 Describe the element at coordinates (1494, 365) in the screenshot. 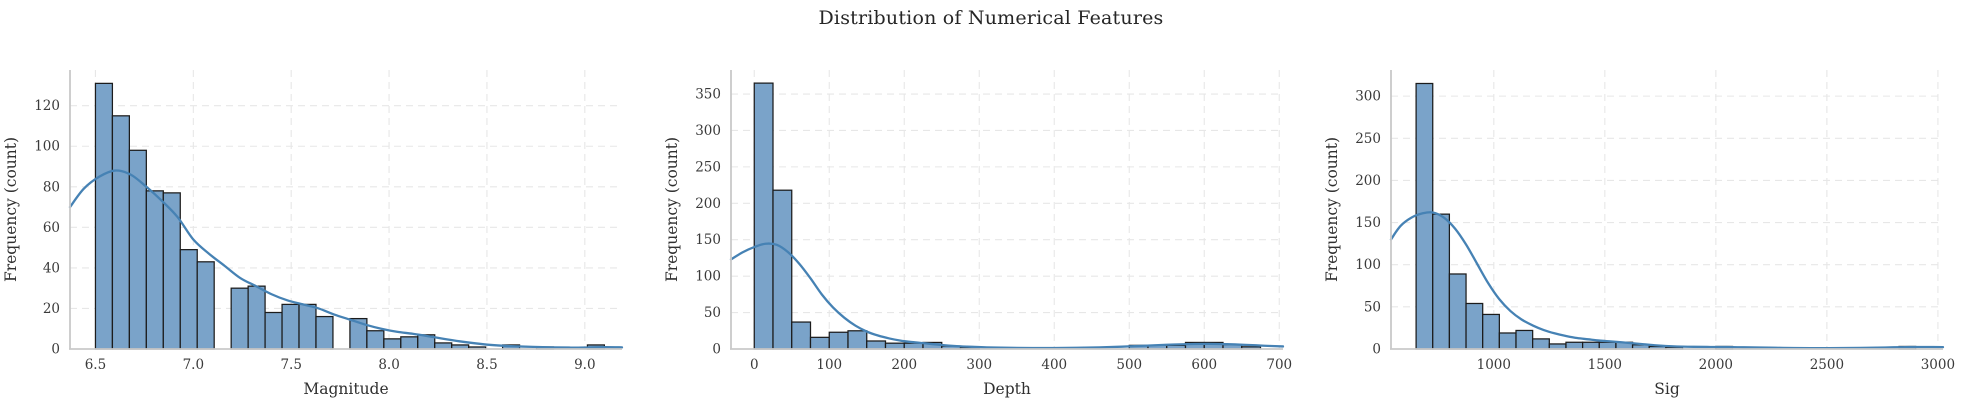

I see `x-tick-label: 1000` at that location.